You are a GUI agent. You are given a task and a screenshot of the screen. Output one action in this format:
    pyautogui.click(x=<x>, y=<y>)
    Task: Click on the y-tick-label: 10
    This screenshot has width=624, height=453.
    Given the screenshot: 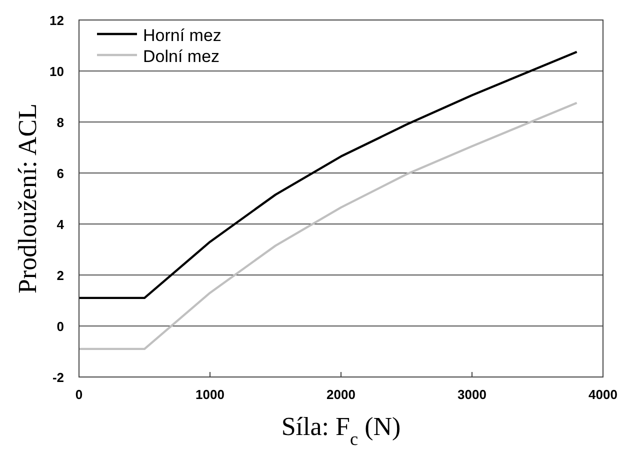 What is the action you would take?
    pyautogui.click(x=57, y=71)
    